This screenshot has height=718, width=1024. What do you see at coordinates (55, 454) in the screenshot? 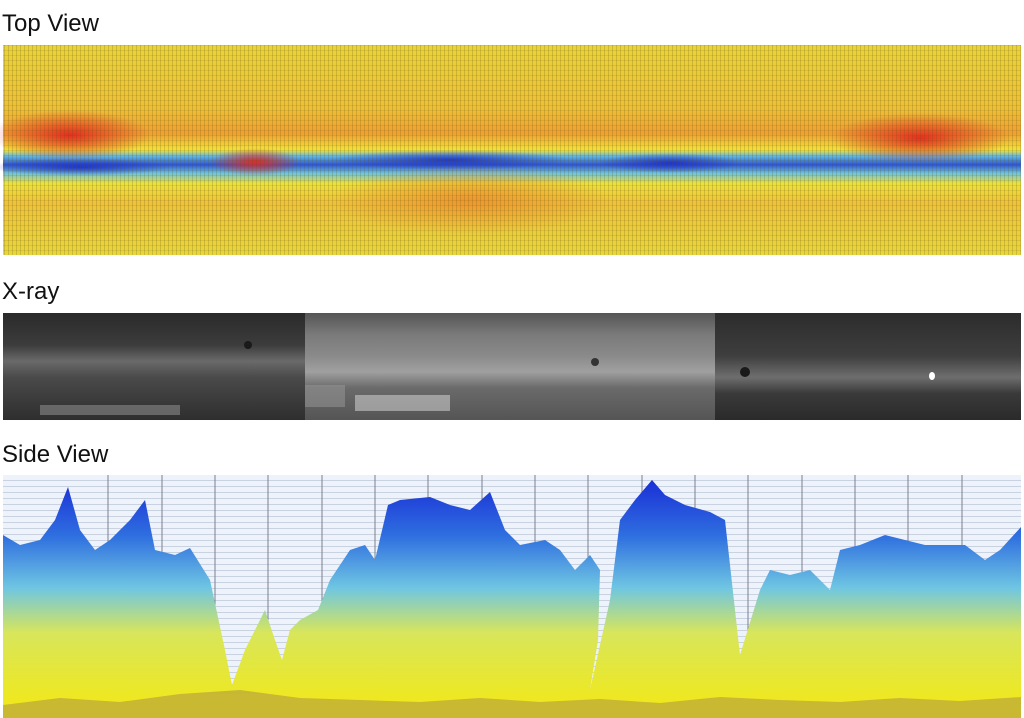
I see `panel-title: Side View` at bounding box center [55, 454].